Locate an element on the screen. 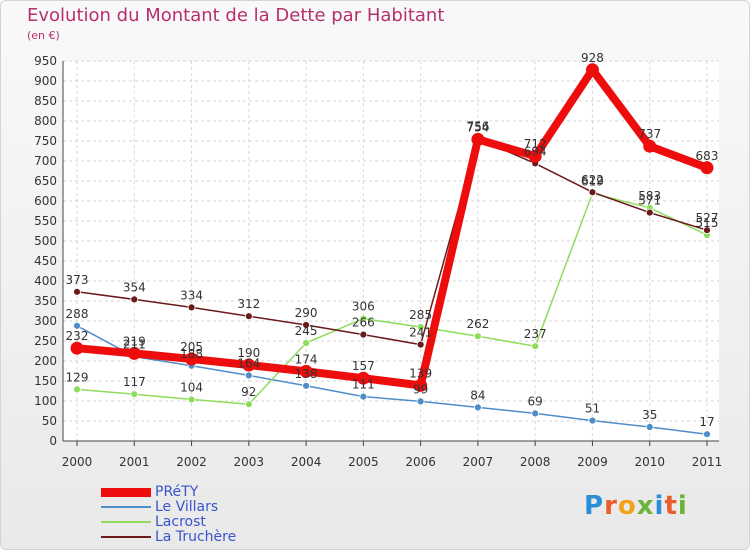 The image size is (750, 551). legend-label: Le Villars is located at coordinates (187, 507).